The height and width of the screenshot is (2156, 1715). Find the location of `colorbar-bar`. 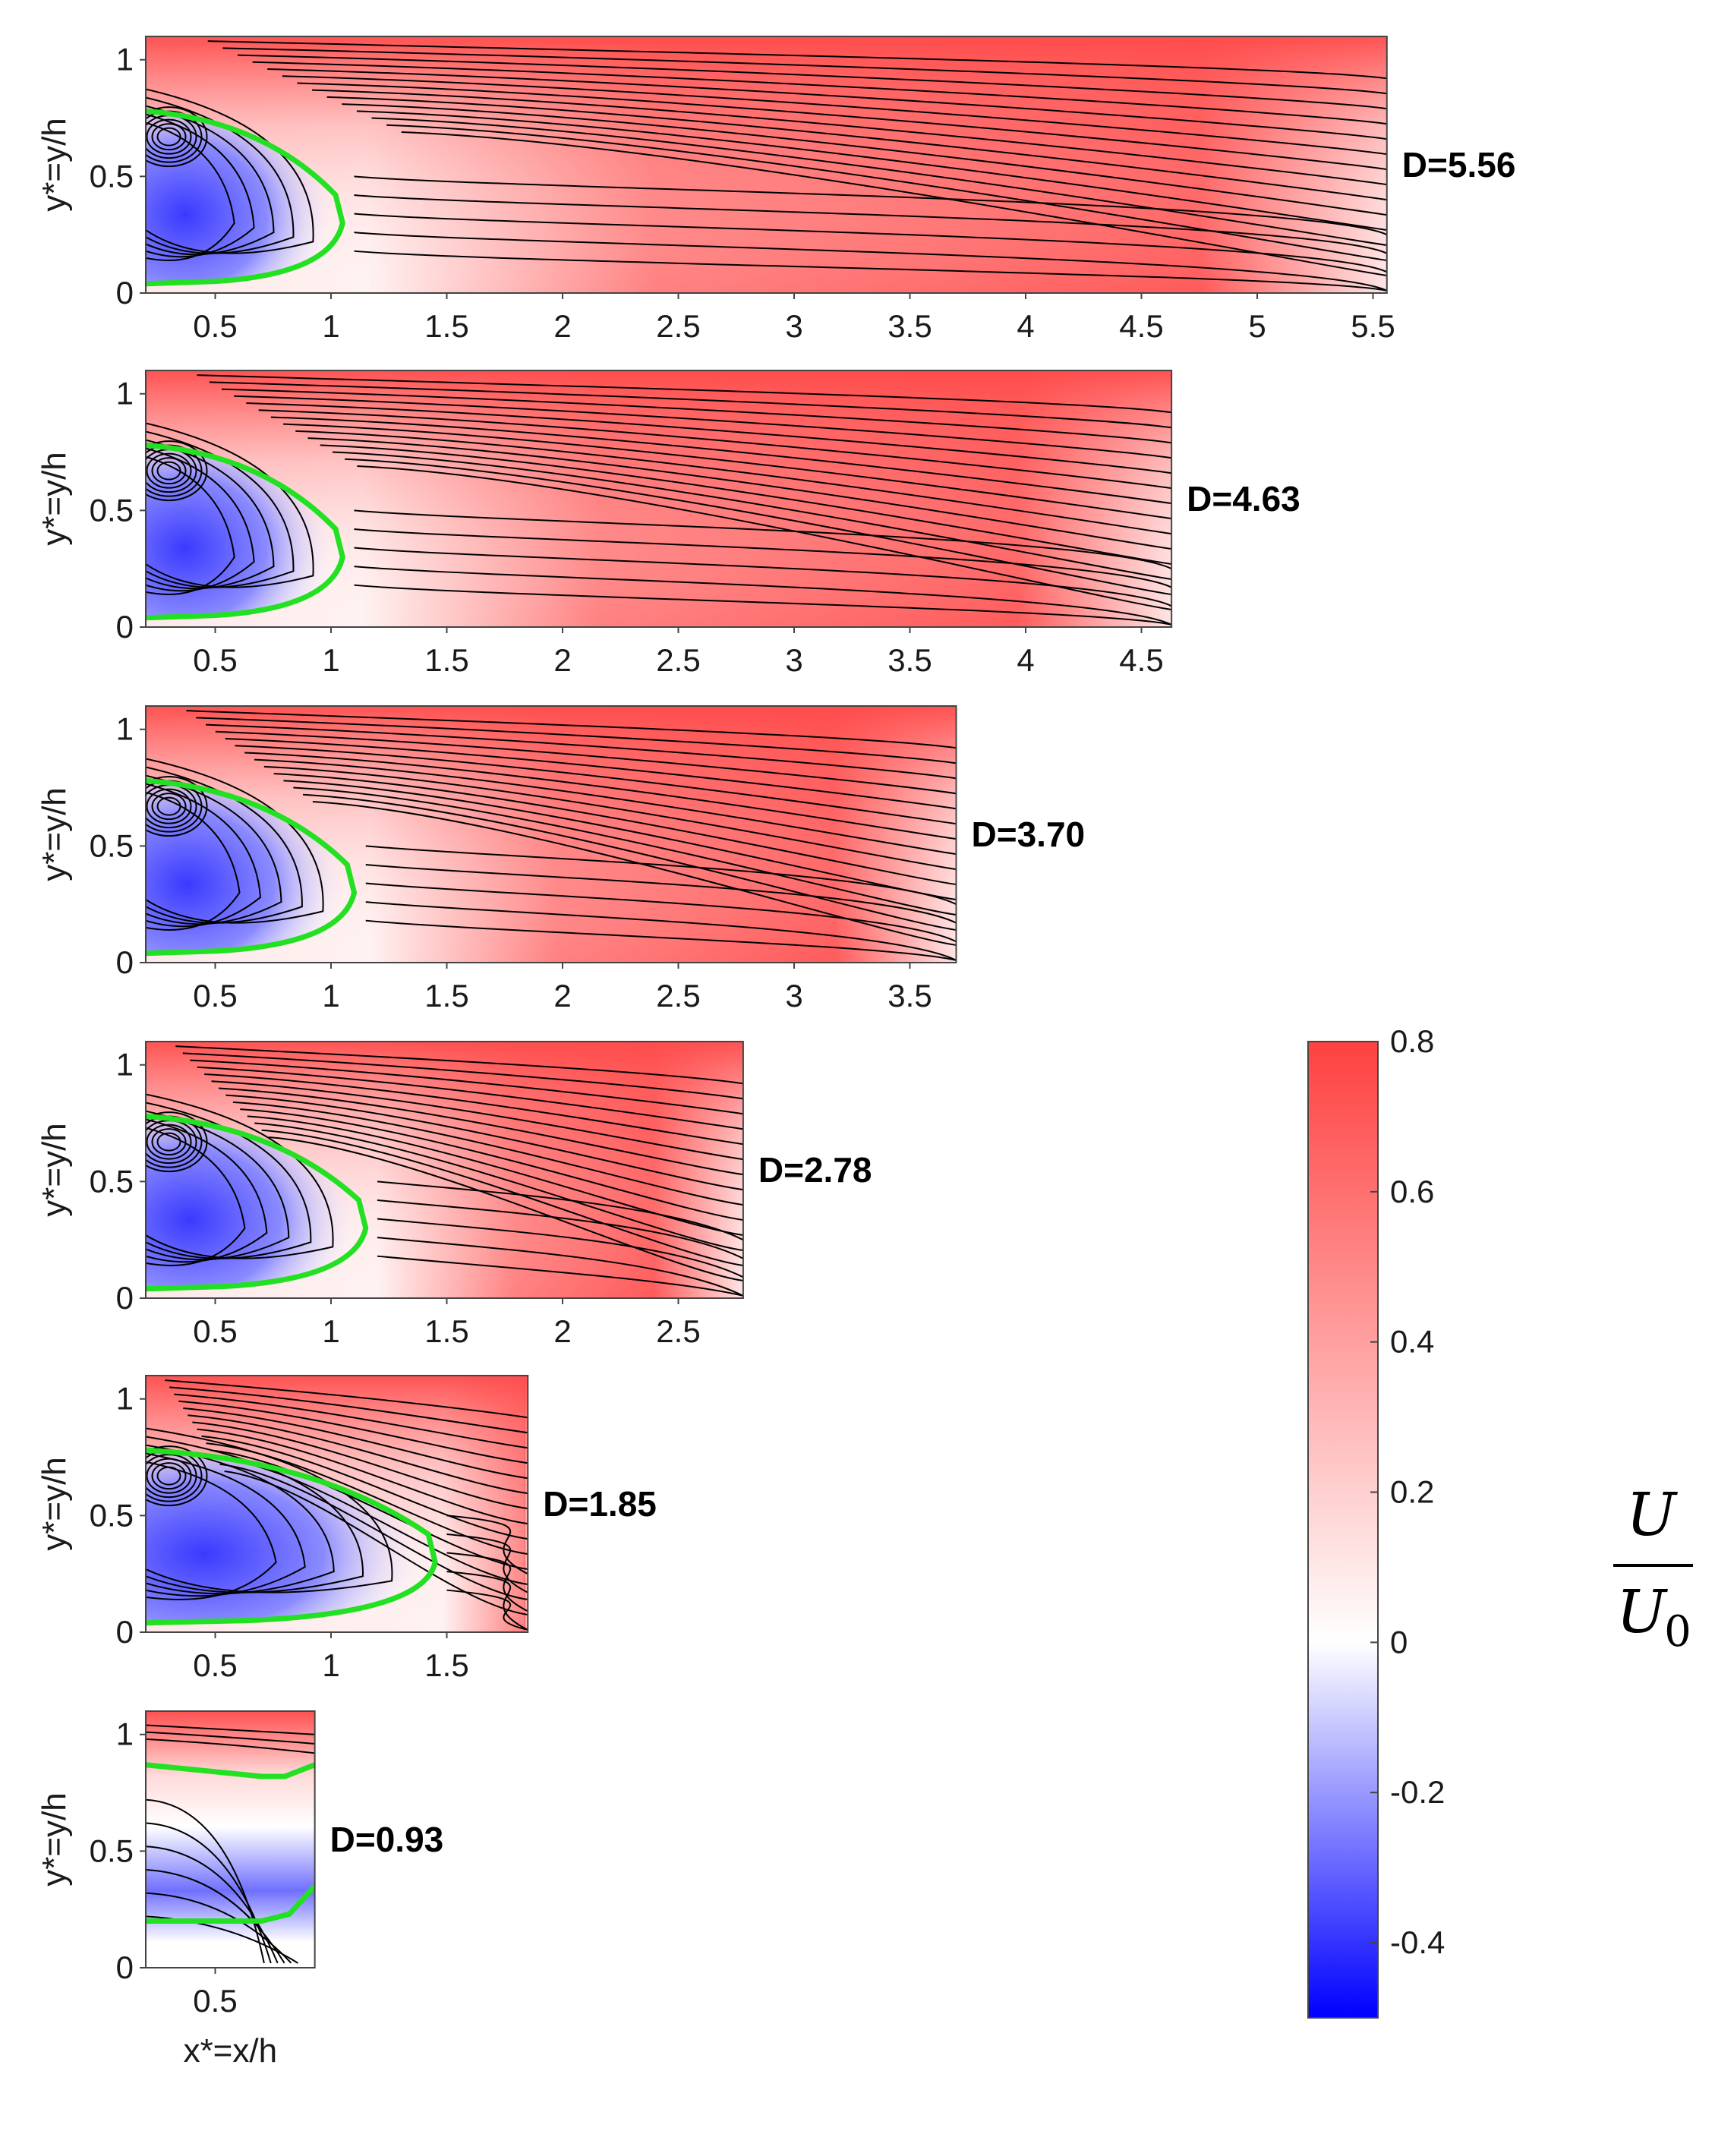

colorbar-bar is located at coordinates (1343, 1530).